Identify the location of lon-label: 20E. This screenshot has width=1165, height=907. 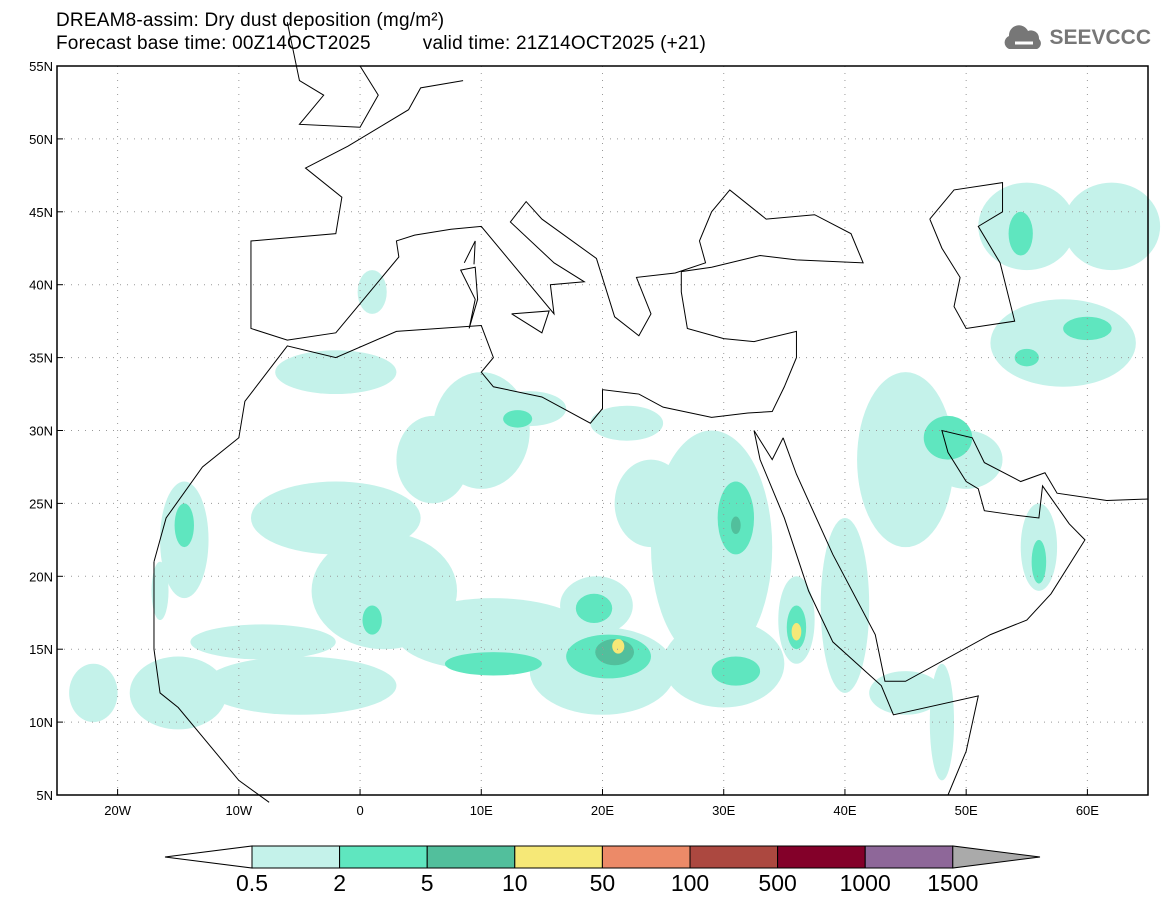
(602, 810).